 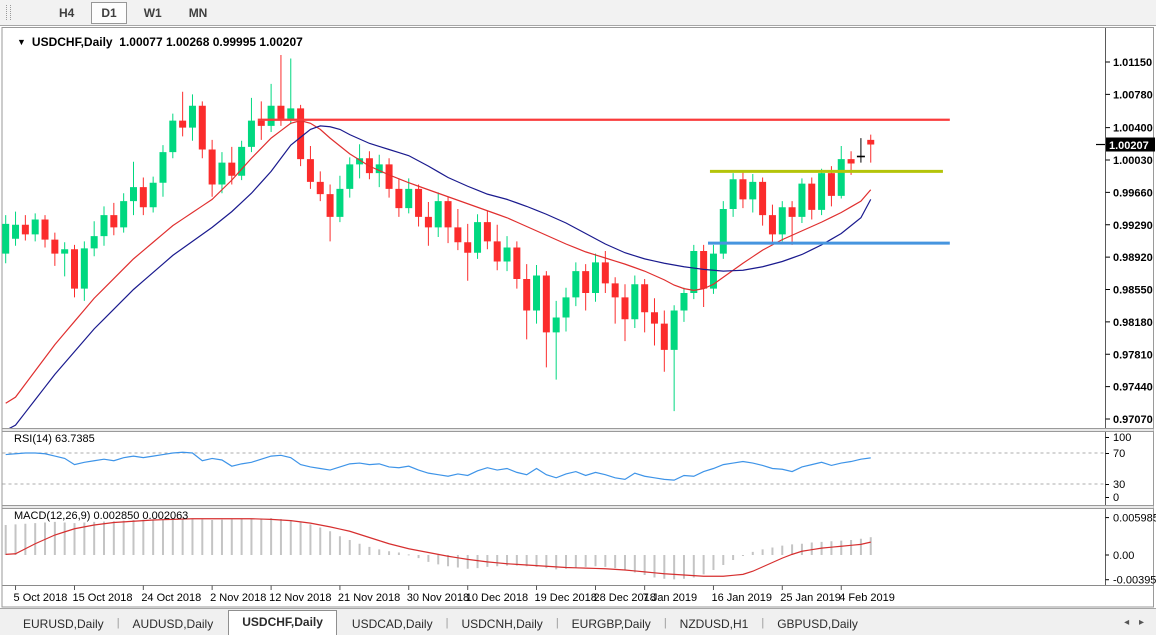 What do you see at coordinates (810, 598) in the screenshot?
I see `date-axis-label: 25 Jan 2019` at bounding box center [810, 598].